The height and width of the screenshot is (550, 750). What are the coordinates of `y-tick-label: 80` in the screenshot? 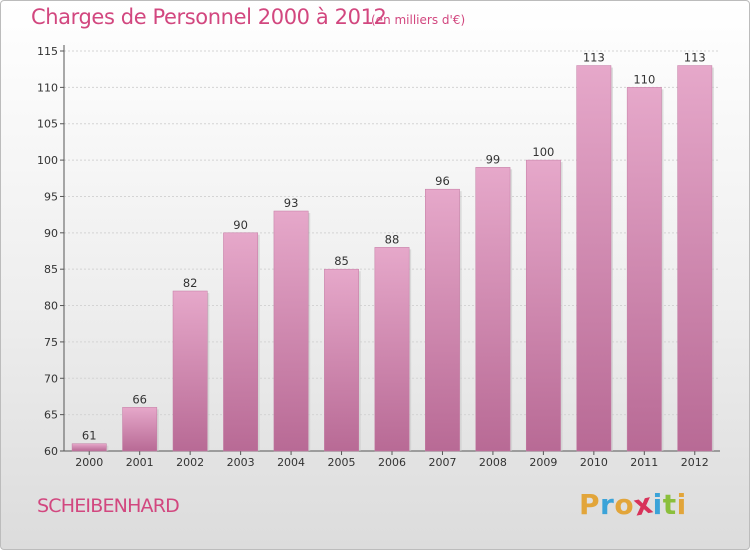 It's located at (51, 306).